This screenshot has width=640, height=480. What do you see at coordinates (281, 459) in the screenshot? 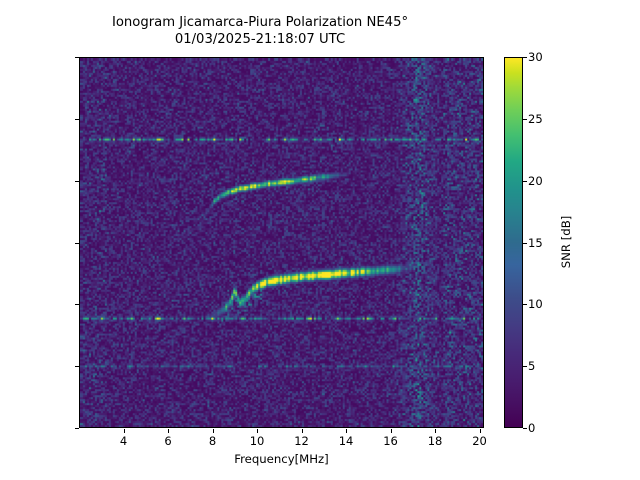
I see `x-axis-label: Frequency[MHz]` at bounding box center [281, 459].